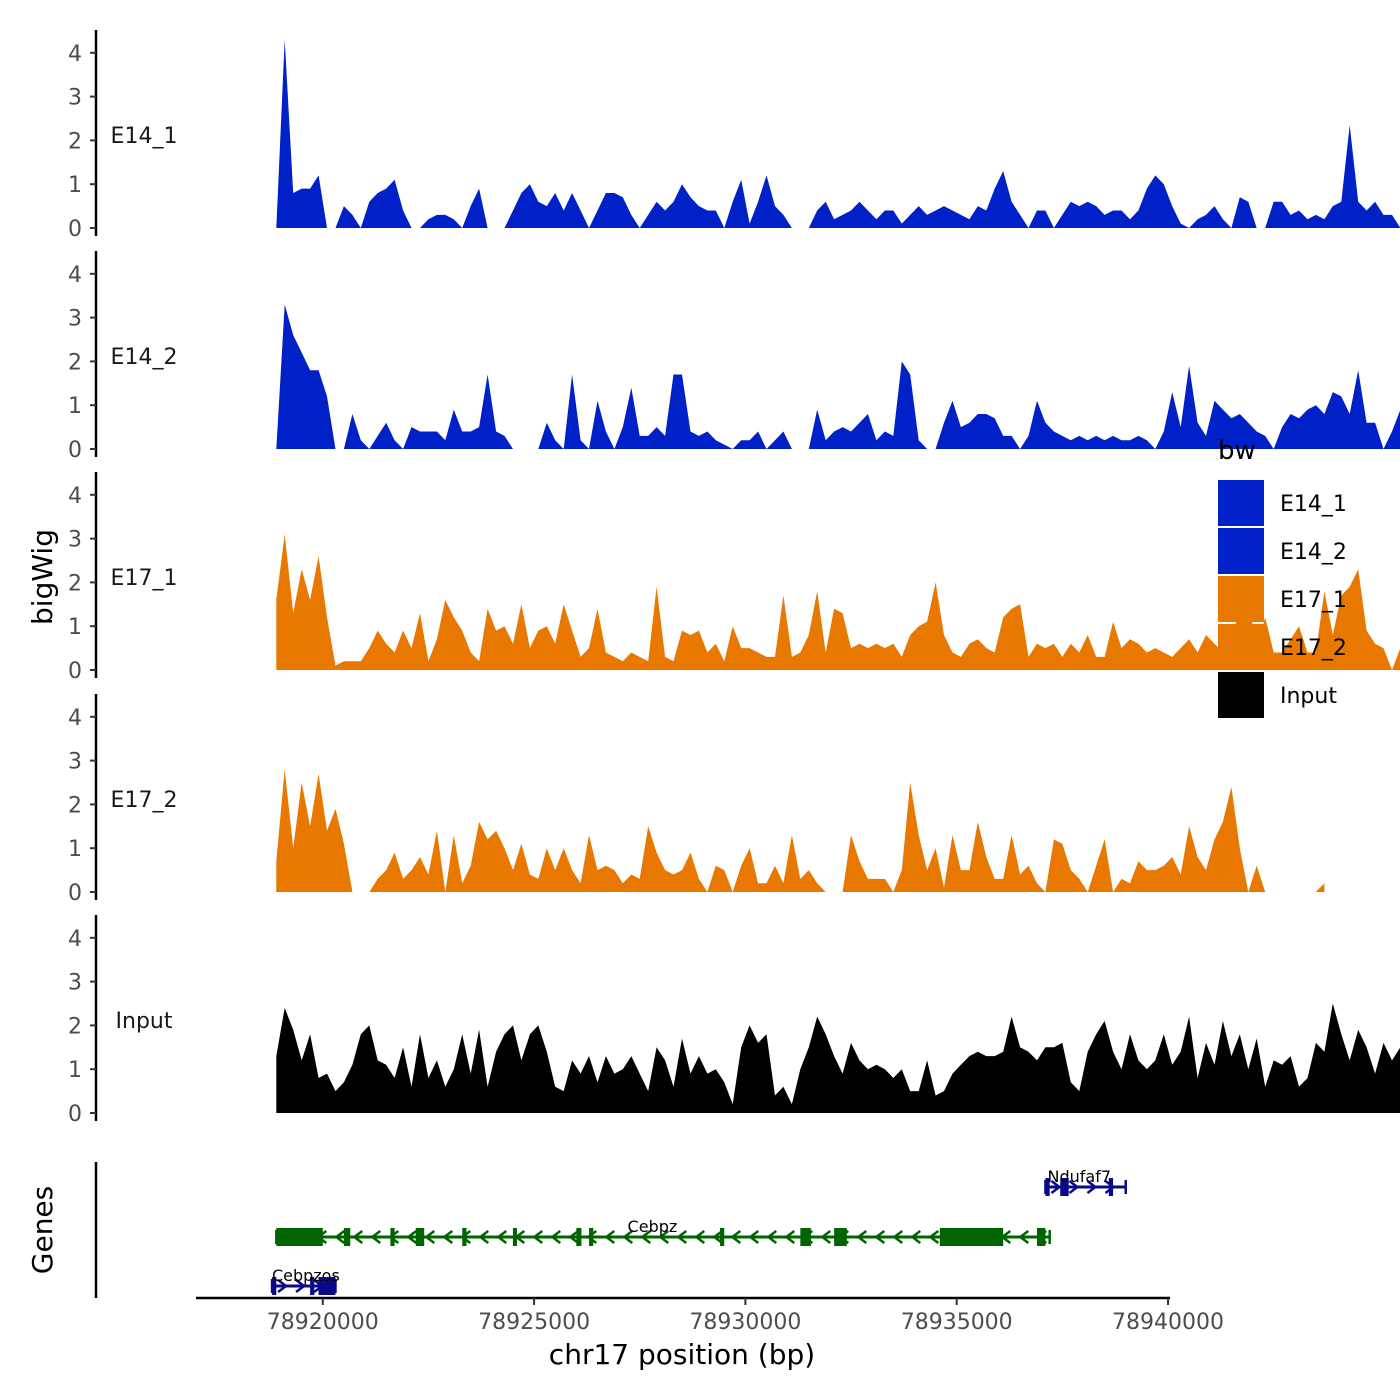  Describe the element at coordinates (1241, 695) in the screenshot. I see `legend-swatch-Input` at that location.